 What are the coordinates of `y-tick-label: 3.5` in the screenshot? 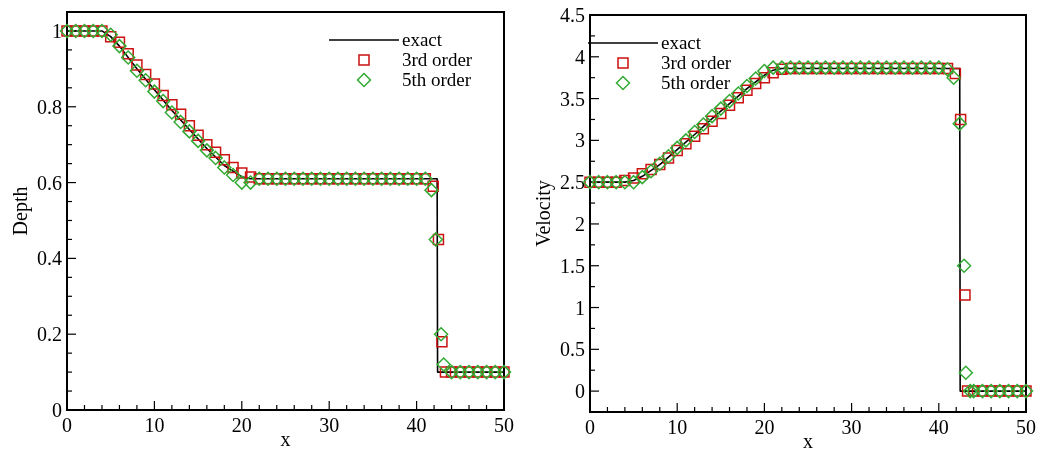 It's located at (572, 98).